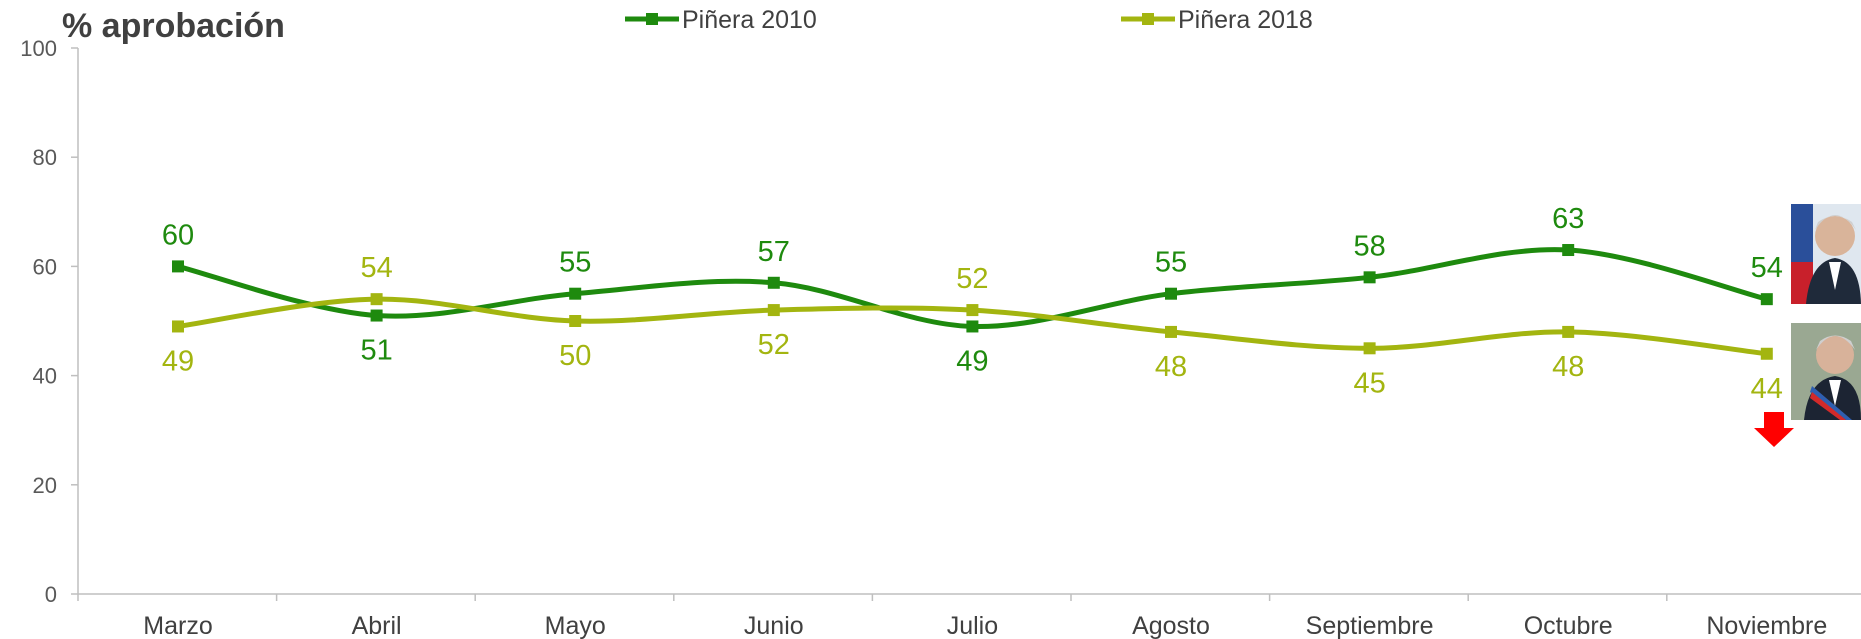 The image size is (1861, 639). I want to click on chart-title: % aprobación, so click(173, 26).